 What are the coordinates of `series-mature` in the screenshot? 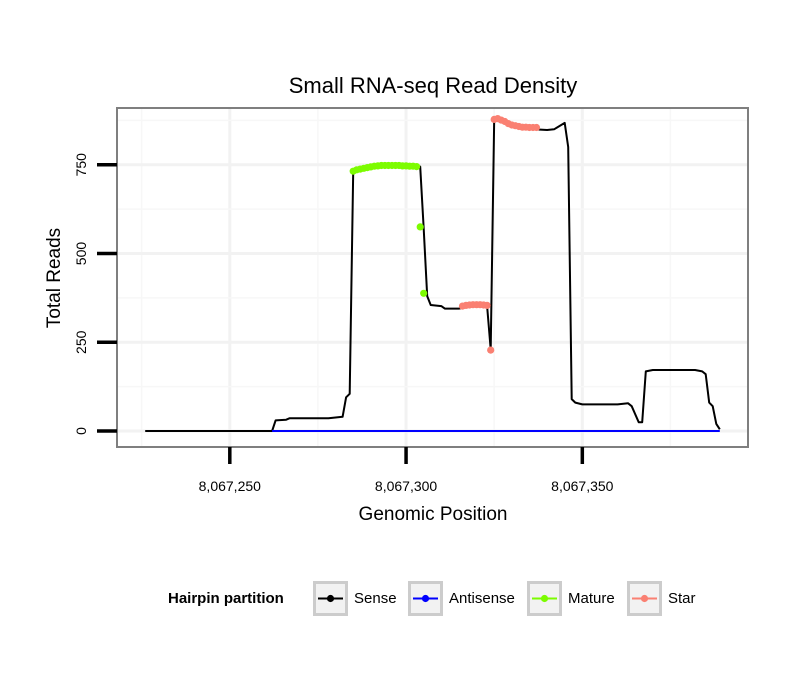 It's located at (388, 229).